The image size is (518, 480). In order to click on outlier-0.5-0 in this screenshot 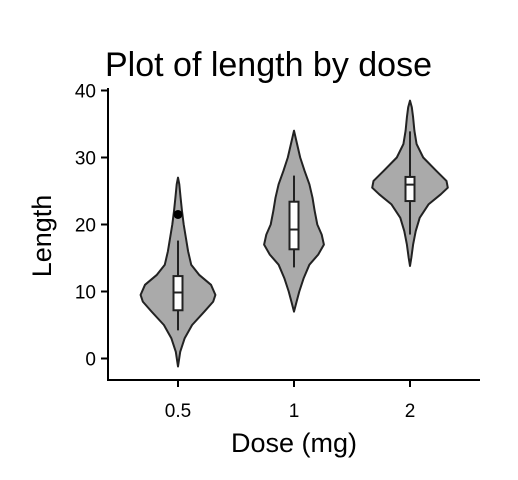, I will do `click(178, 214)`.